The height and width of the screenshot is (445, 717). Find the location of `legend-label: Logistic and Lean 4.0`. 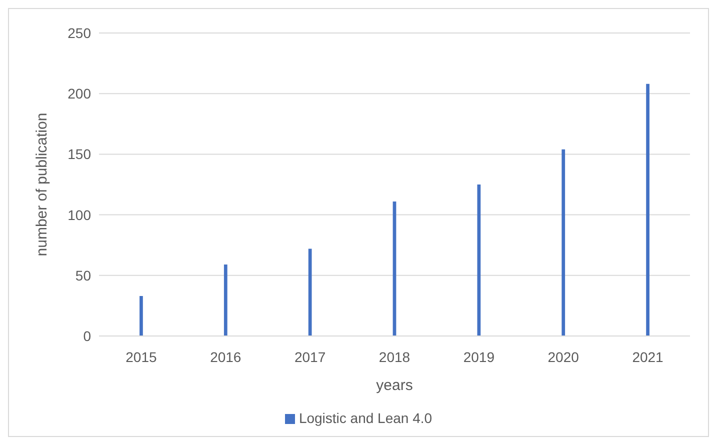

legend-label: Logistic and Lean 4.0 is located at coordinates (365, 418).